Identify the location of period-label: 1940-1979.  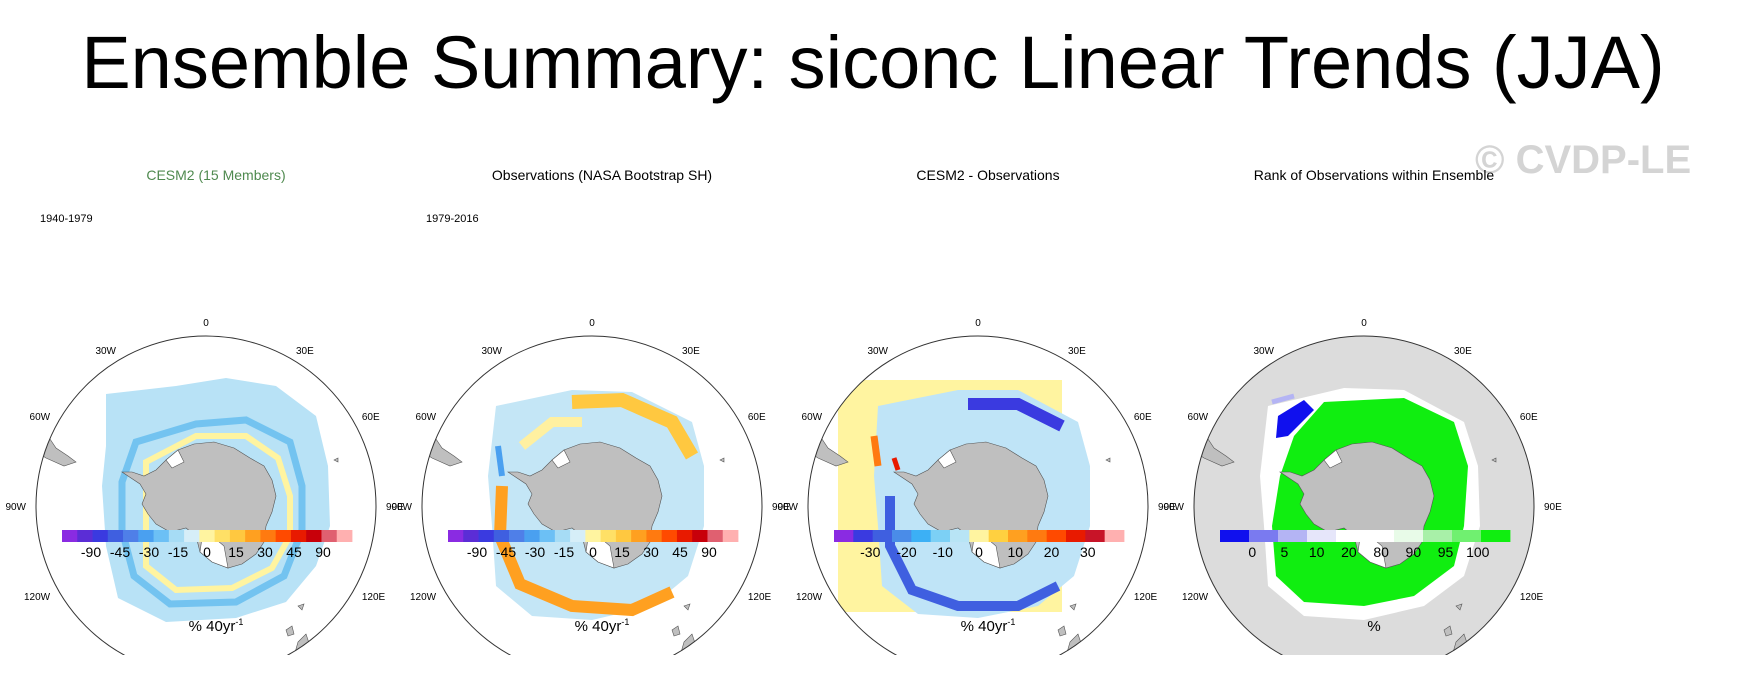
(66, 219).